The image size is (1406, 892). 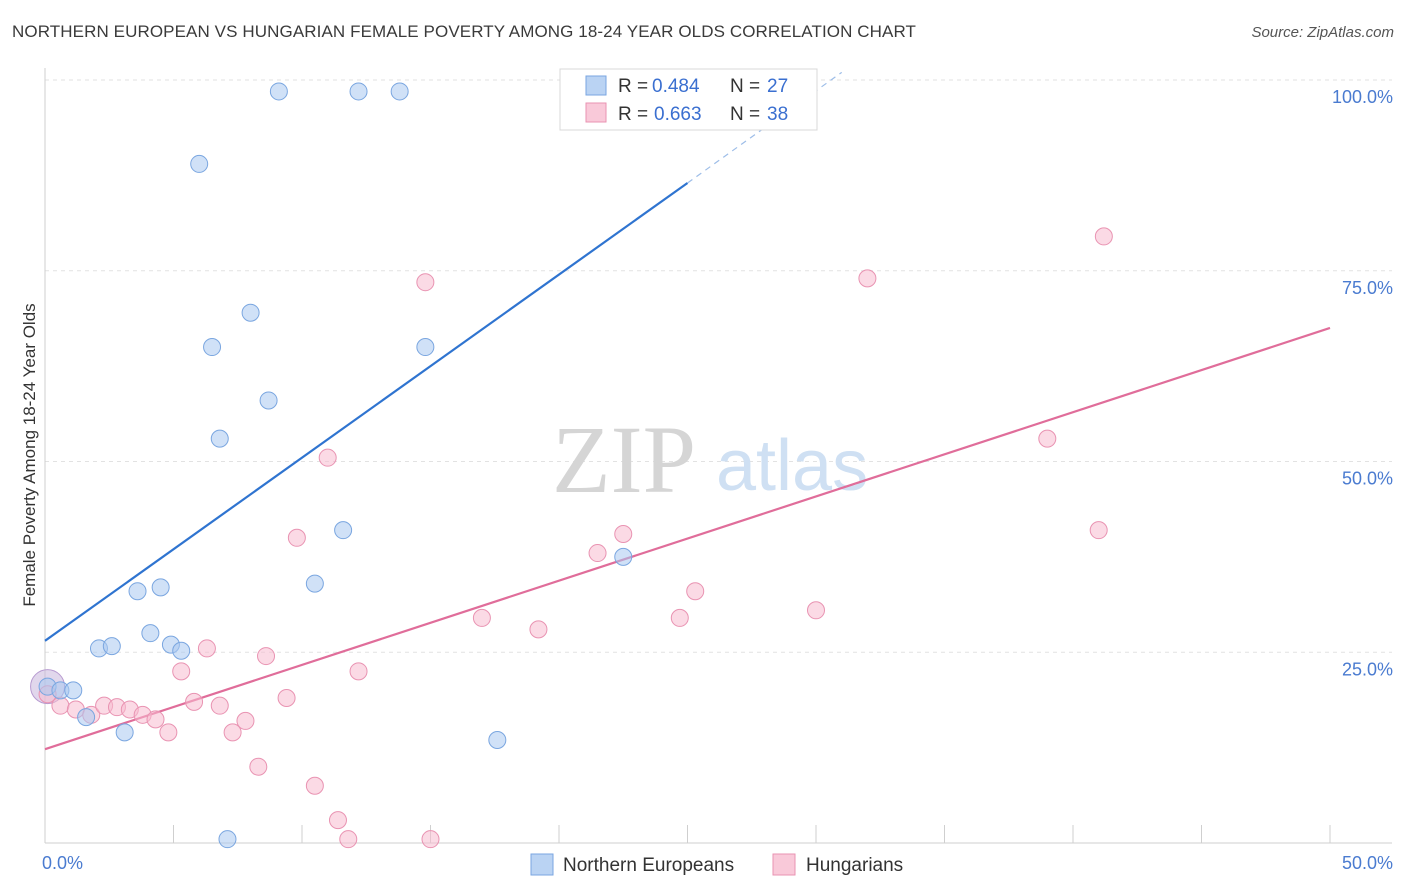 What do you see at coordinates (792, 466) in the screenshot?
I see `watermark-atlas: atlas` at bounding box center [792, 466].